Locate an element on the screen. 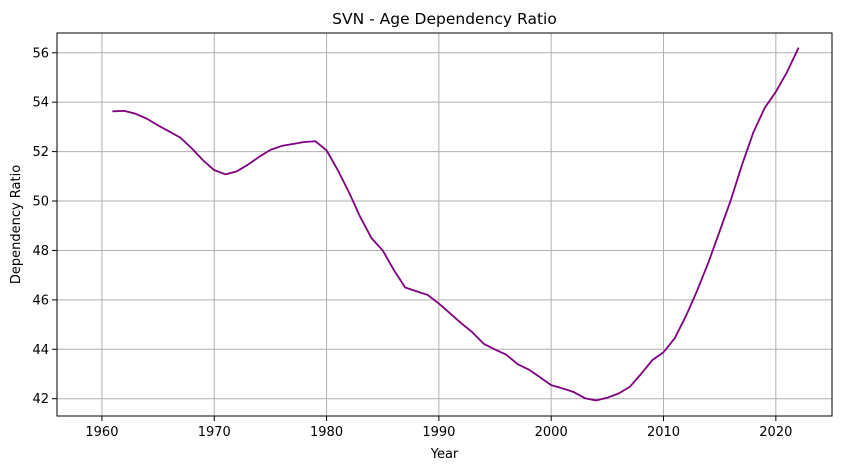 Image resolution: width=841 pixels, height=470 pixels. y-tick-label: 44 is located at coordinates (40, 350).